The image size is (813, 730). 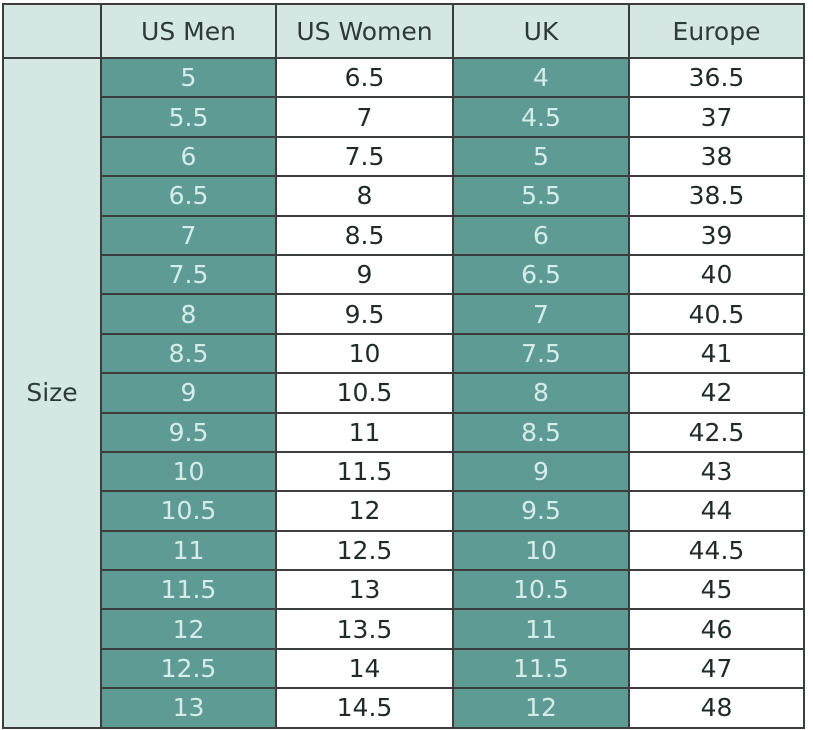 I want to click on size-row: 10.5 12 9.5 44, so click(x=404, y=511).